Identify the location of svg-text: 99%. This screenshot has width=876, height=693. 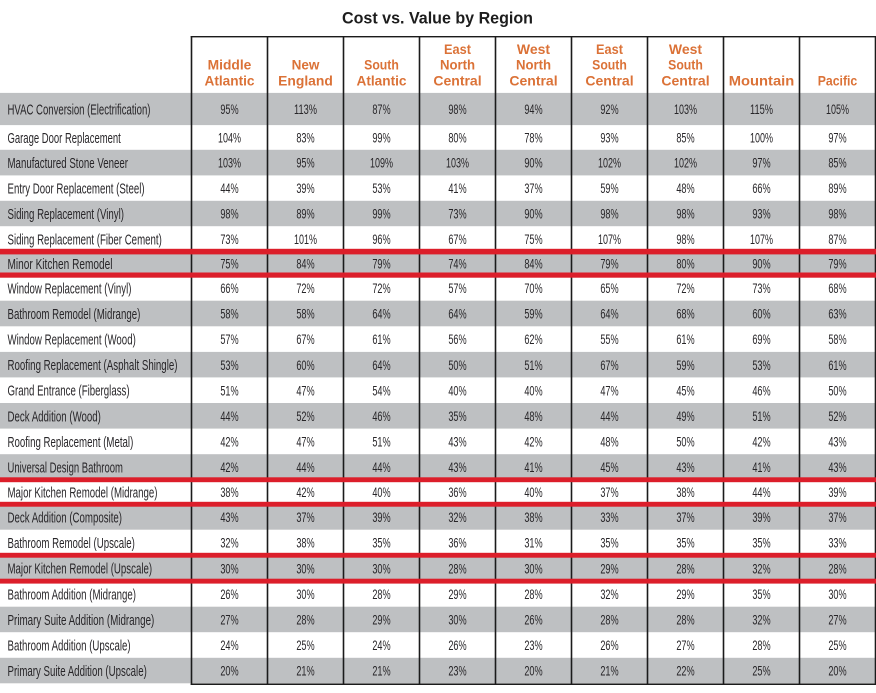
(381, 138).